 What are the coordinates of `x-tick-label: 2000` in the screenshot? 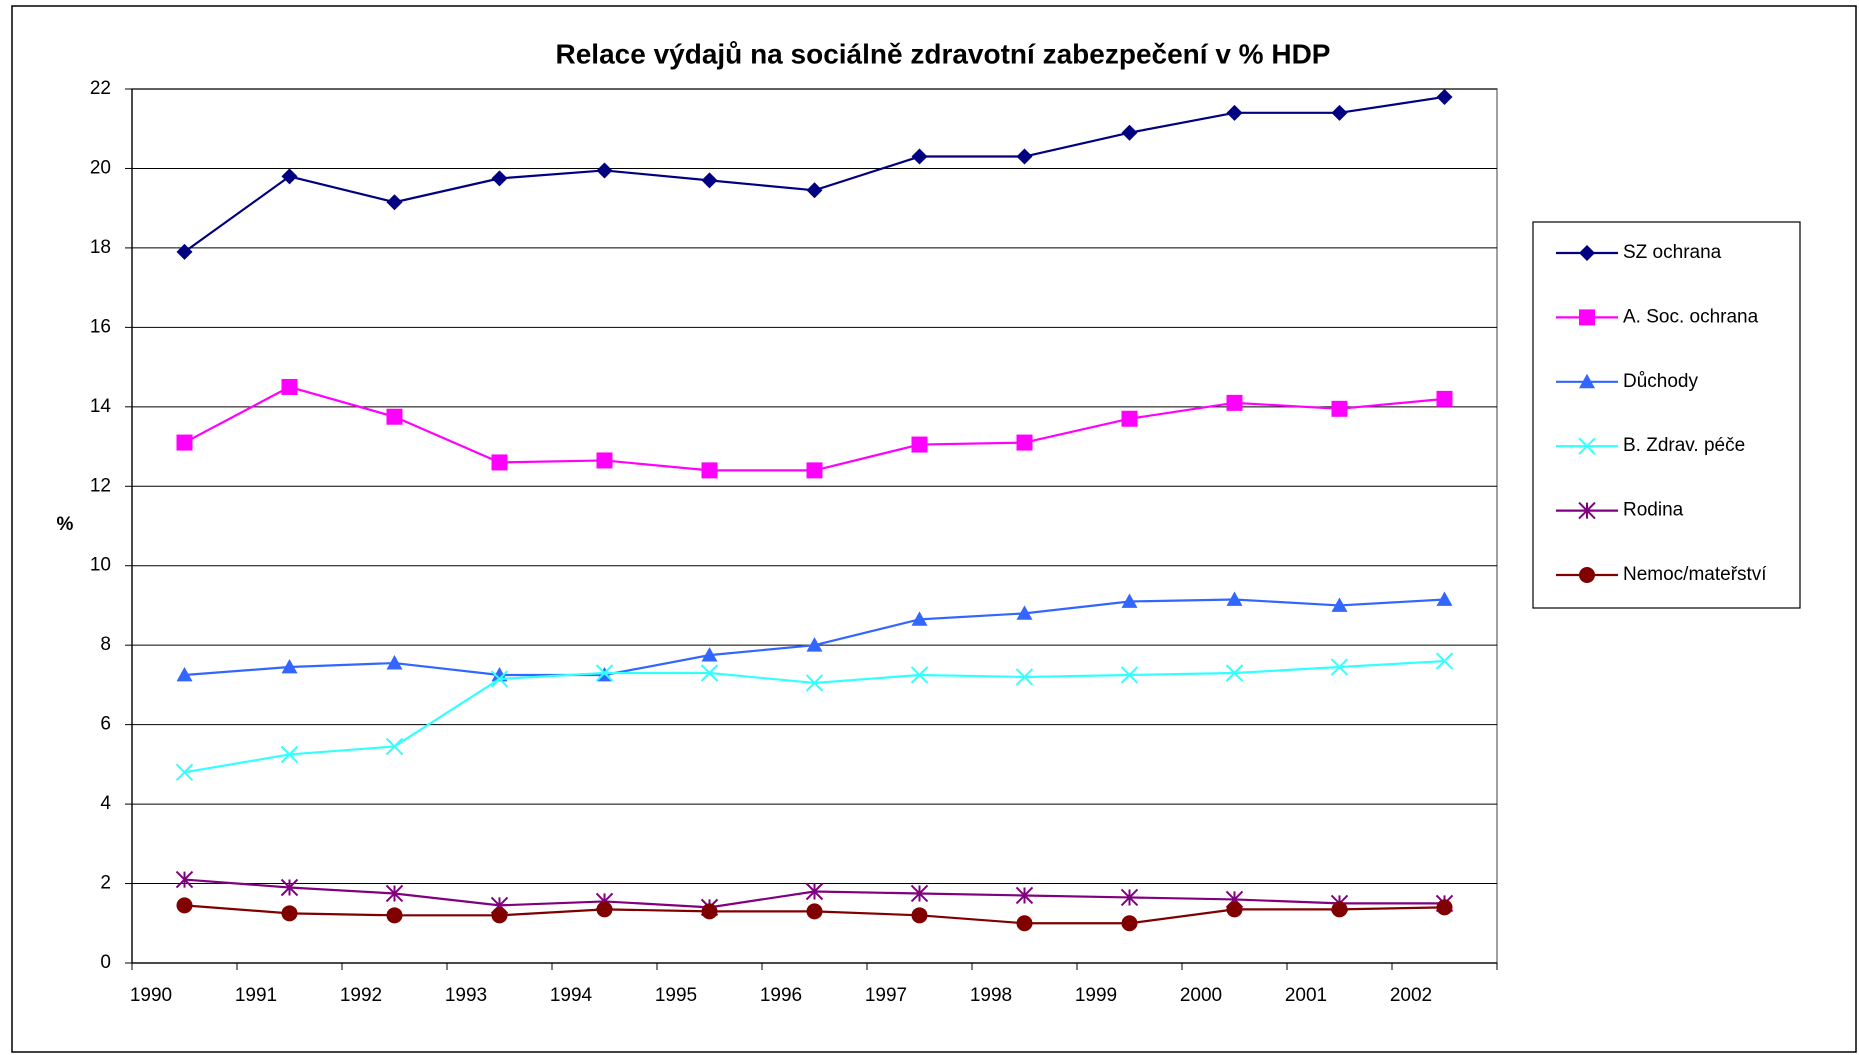 It's located at (1201, 995).